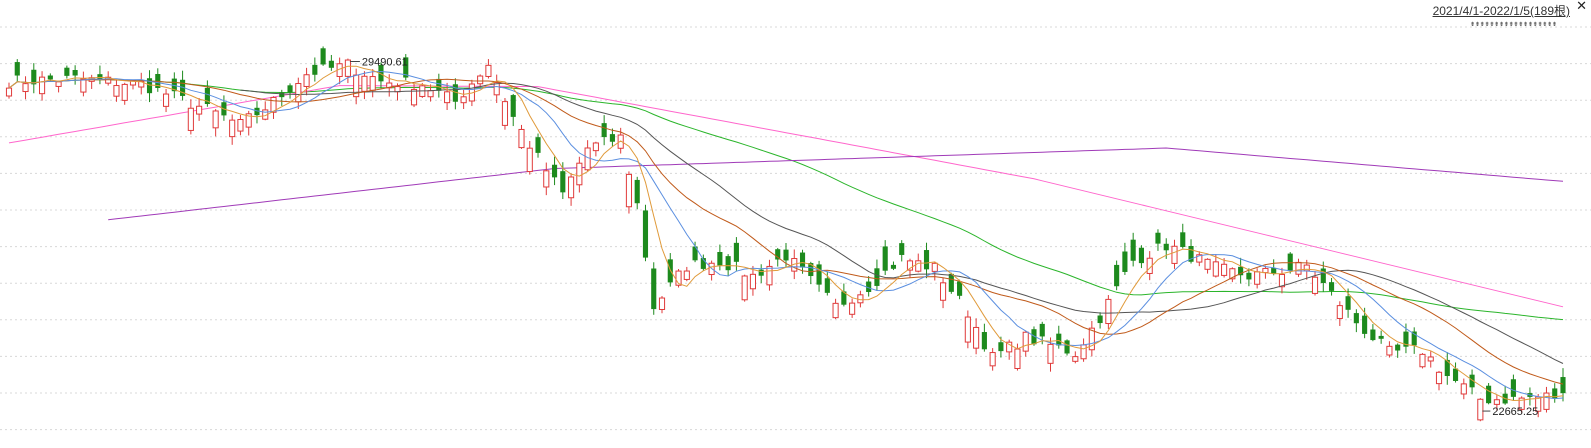  Describe the element at coordinates (1581, 7) in the screenshot. I see `close-icon: ✕` at that location.